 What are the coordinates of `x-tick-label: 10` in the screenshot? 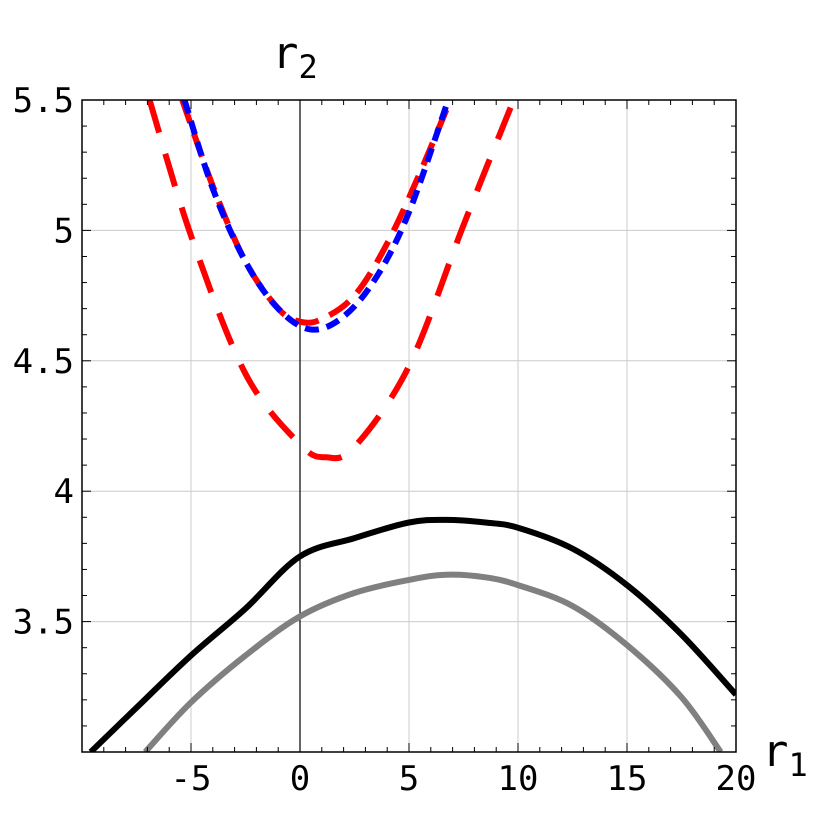 It's located at (518, 779).